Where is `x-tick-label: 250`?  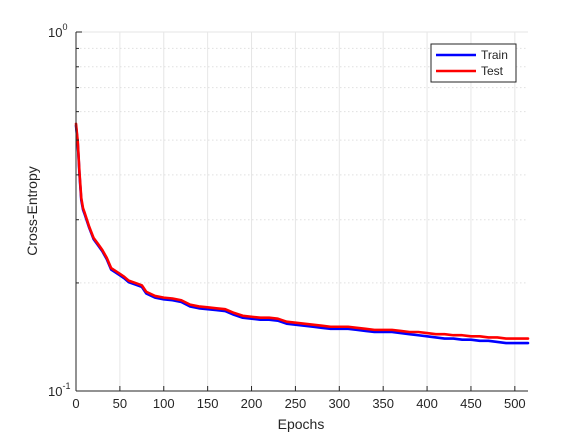 x-tick-label: 250 is located at coordinates (296, 403).